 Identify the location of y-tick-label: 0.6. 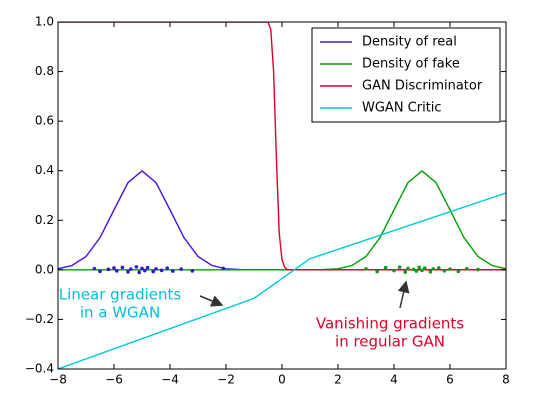
(44, 121).